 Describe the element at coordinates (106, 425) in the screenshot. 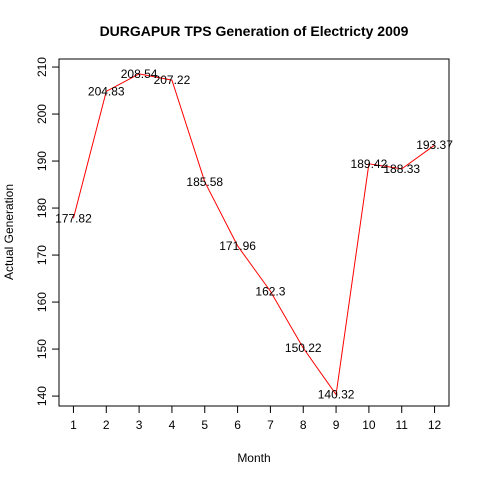

I see `x-tick-label: 2` at that location.